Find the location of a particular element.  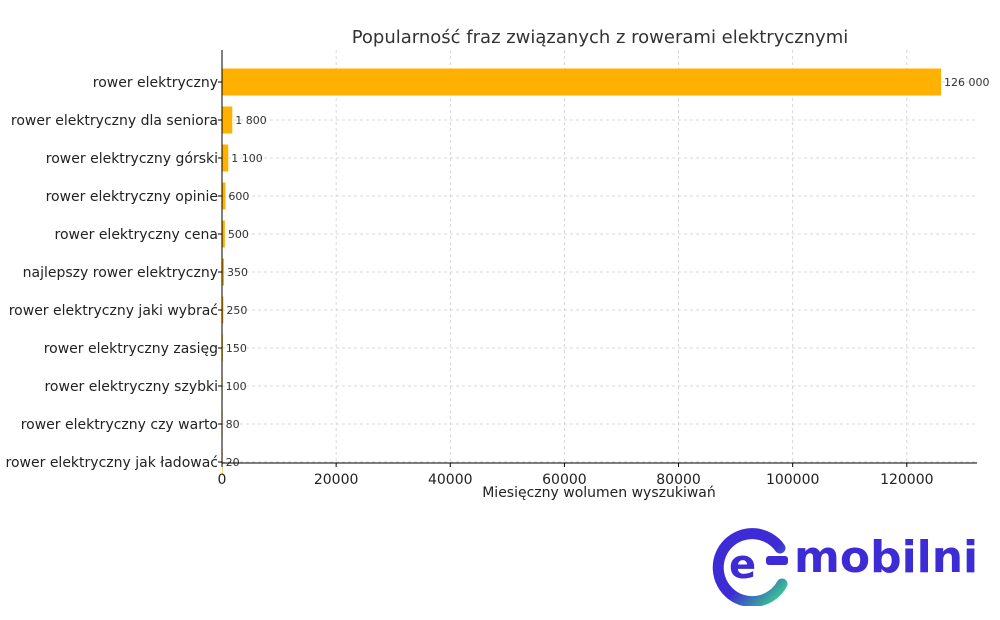

data-label: 80 is located at coordinates (233, 424).